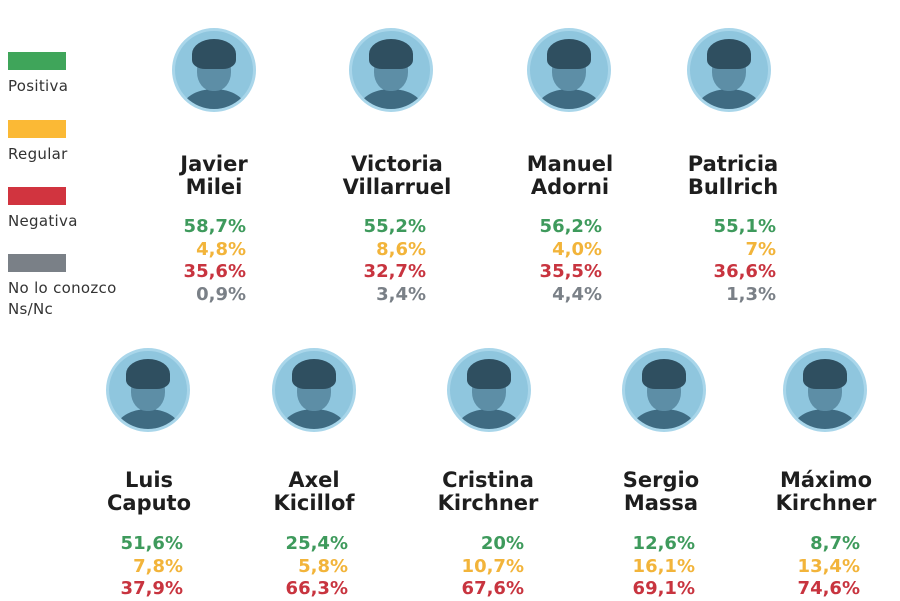 The width and height of the screenshot is (900, 601). I want to click on person-name: Javier Milei, so click(213, 176).